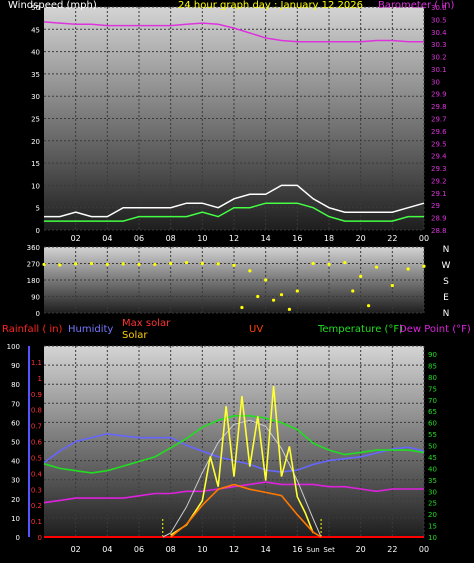 The width and height of the screenshot is (474, 563). I want to click on temperature-x-tick-label: 02, so click(76, 549).